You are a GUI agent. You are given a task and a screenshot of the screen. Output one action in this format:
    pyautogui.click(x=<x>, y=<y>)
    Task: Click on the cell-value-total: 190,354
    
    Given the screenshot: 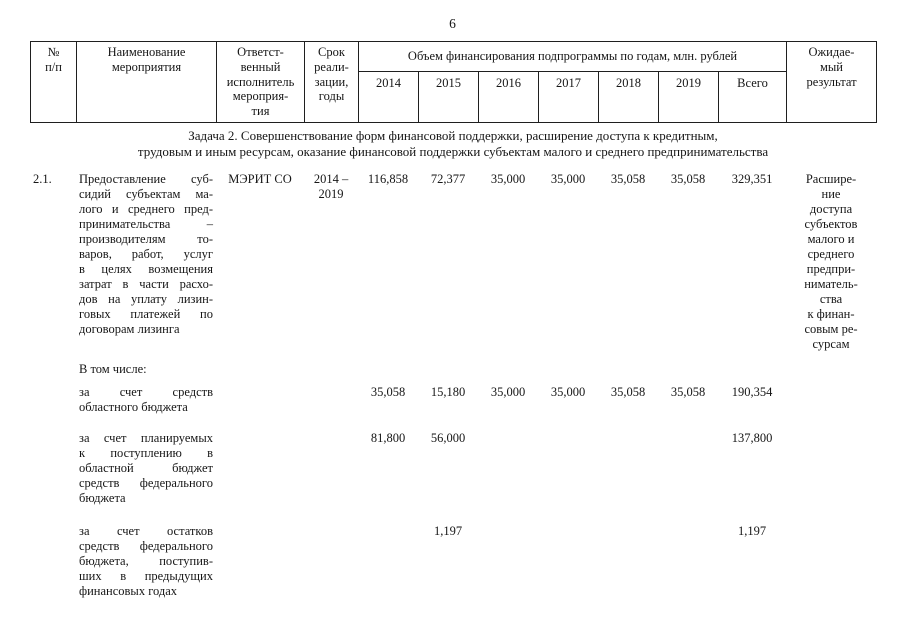 What is the action you would take?
    pyautogui.click(x=752, y=392)
    